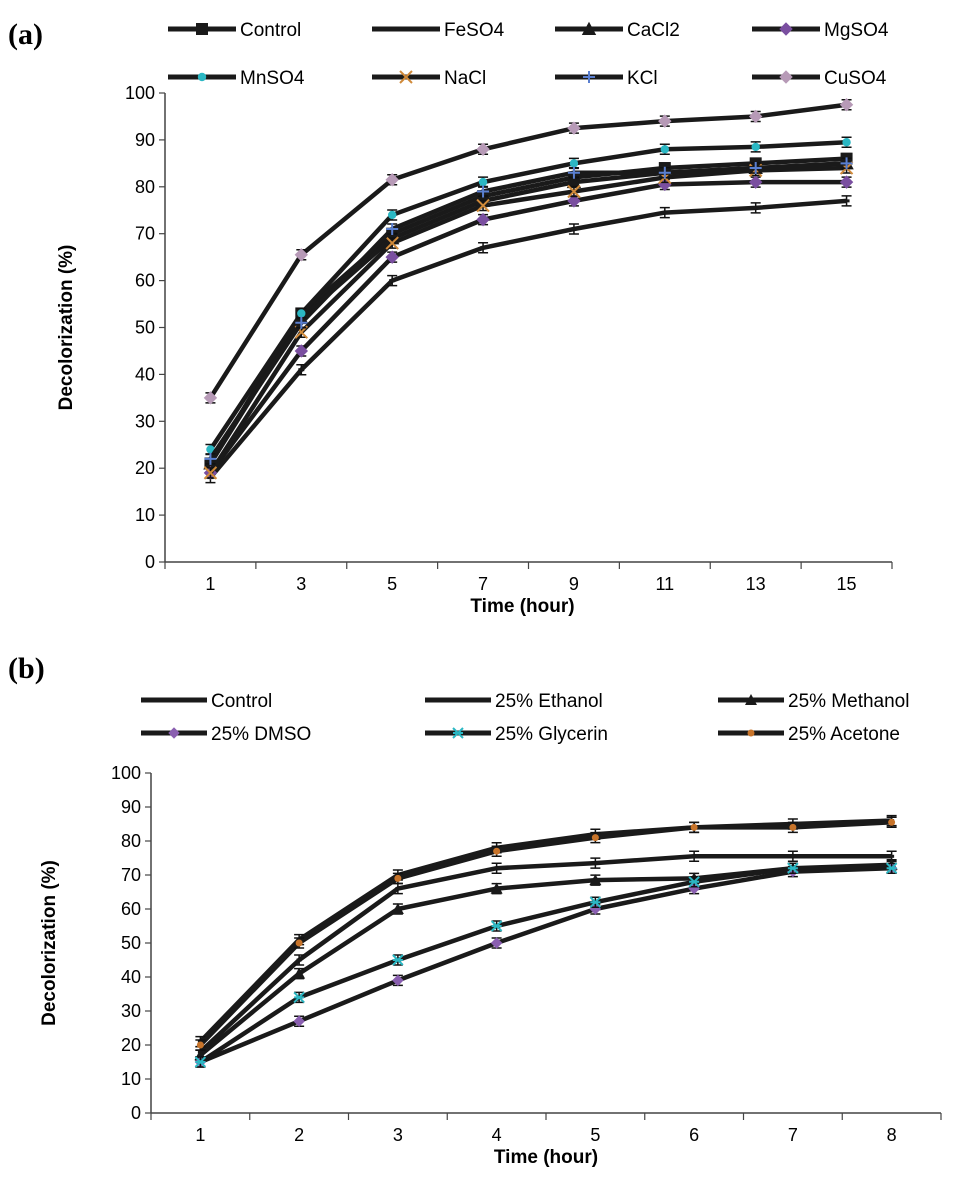 This screenshot has height=1179, width=964. What do you see at coordinates (145, 140) in the screenshot?
I see `y-tick-label: 90` at bounding box center [145, 140].